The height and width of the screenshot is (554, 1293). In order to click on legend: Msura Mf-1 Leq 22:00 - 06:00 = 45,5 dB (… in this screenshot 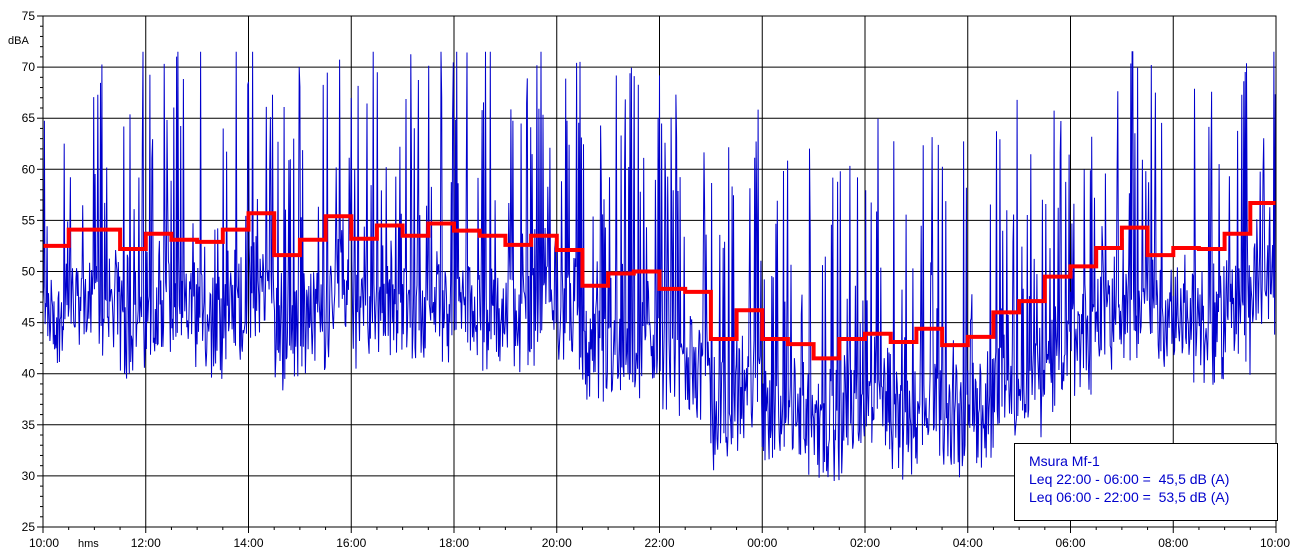, I will do `click(1146, 482)`.